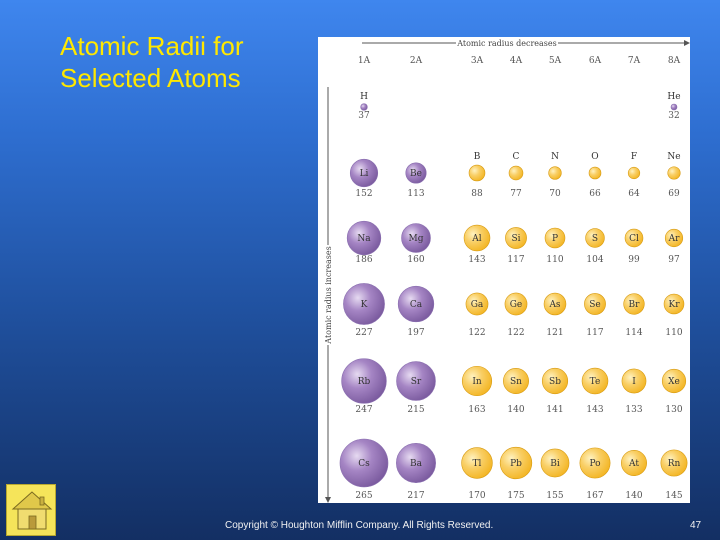  What do you see at coordinates (415, 194) in the screenshot?
I see `atom-radius-be: 113` at bounding box center [415, 194].